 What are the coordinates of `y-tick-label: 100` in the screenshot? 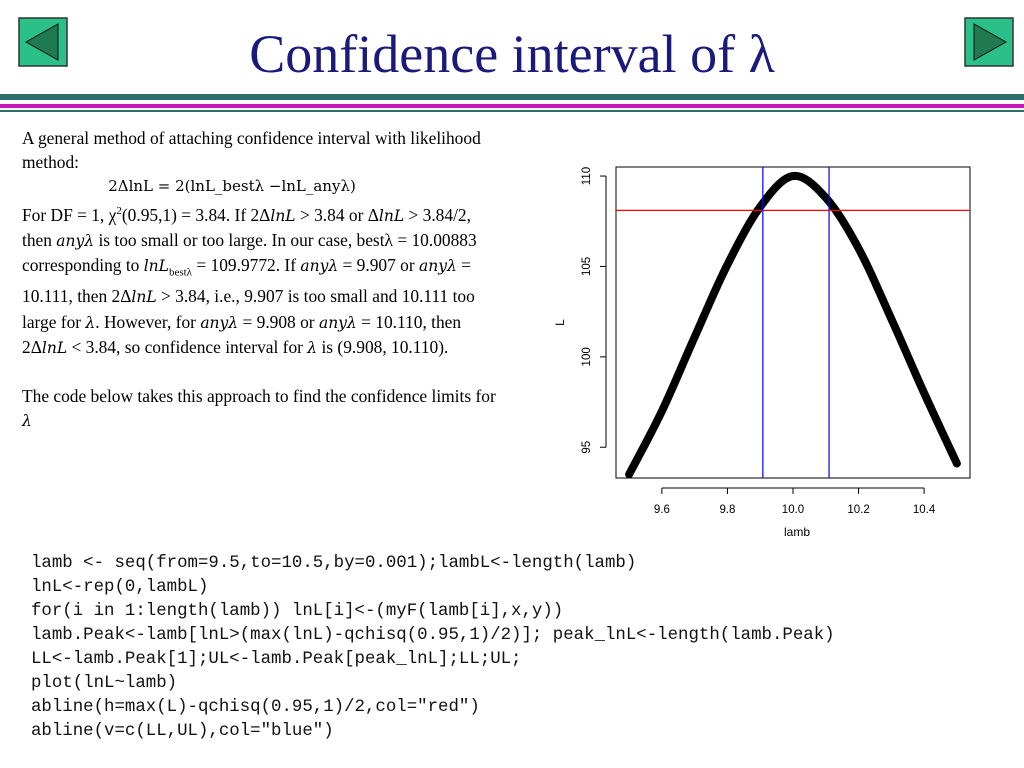 It's located at (587, 356).